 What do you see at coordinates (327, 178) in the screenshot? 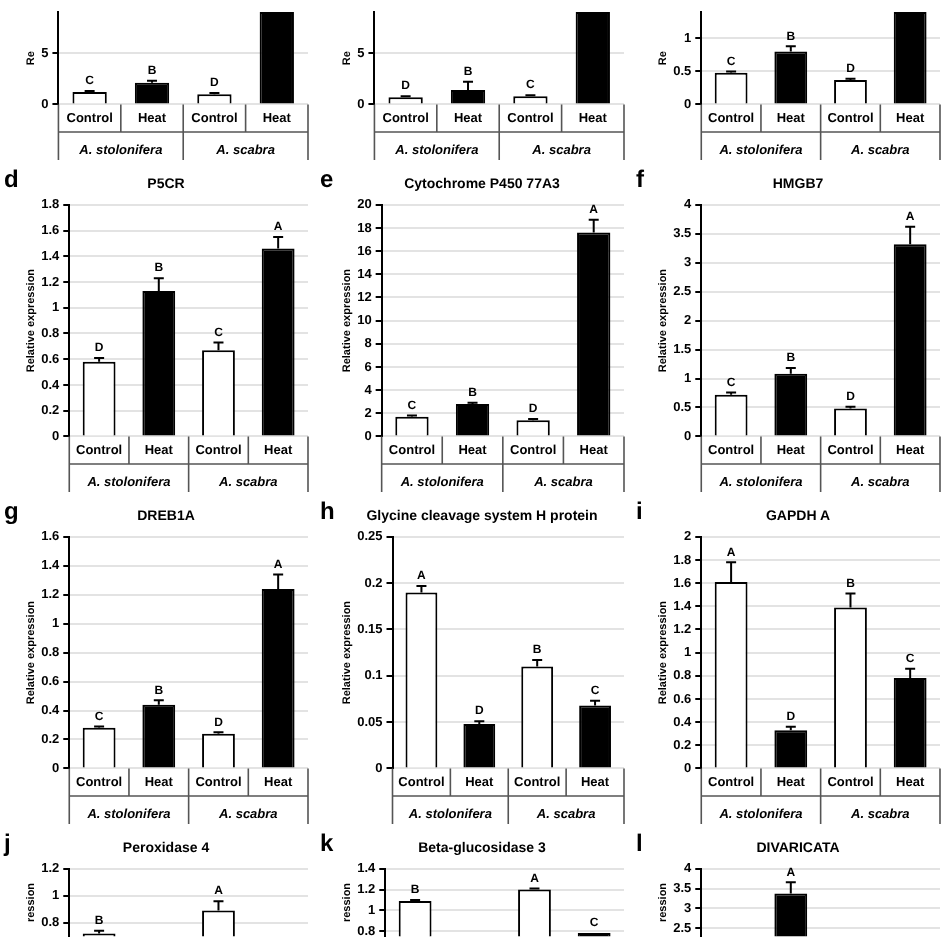
I see `text: e` at bounding box center [327, 178].